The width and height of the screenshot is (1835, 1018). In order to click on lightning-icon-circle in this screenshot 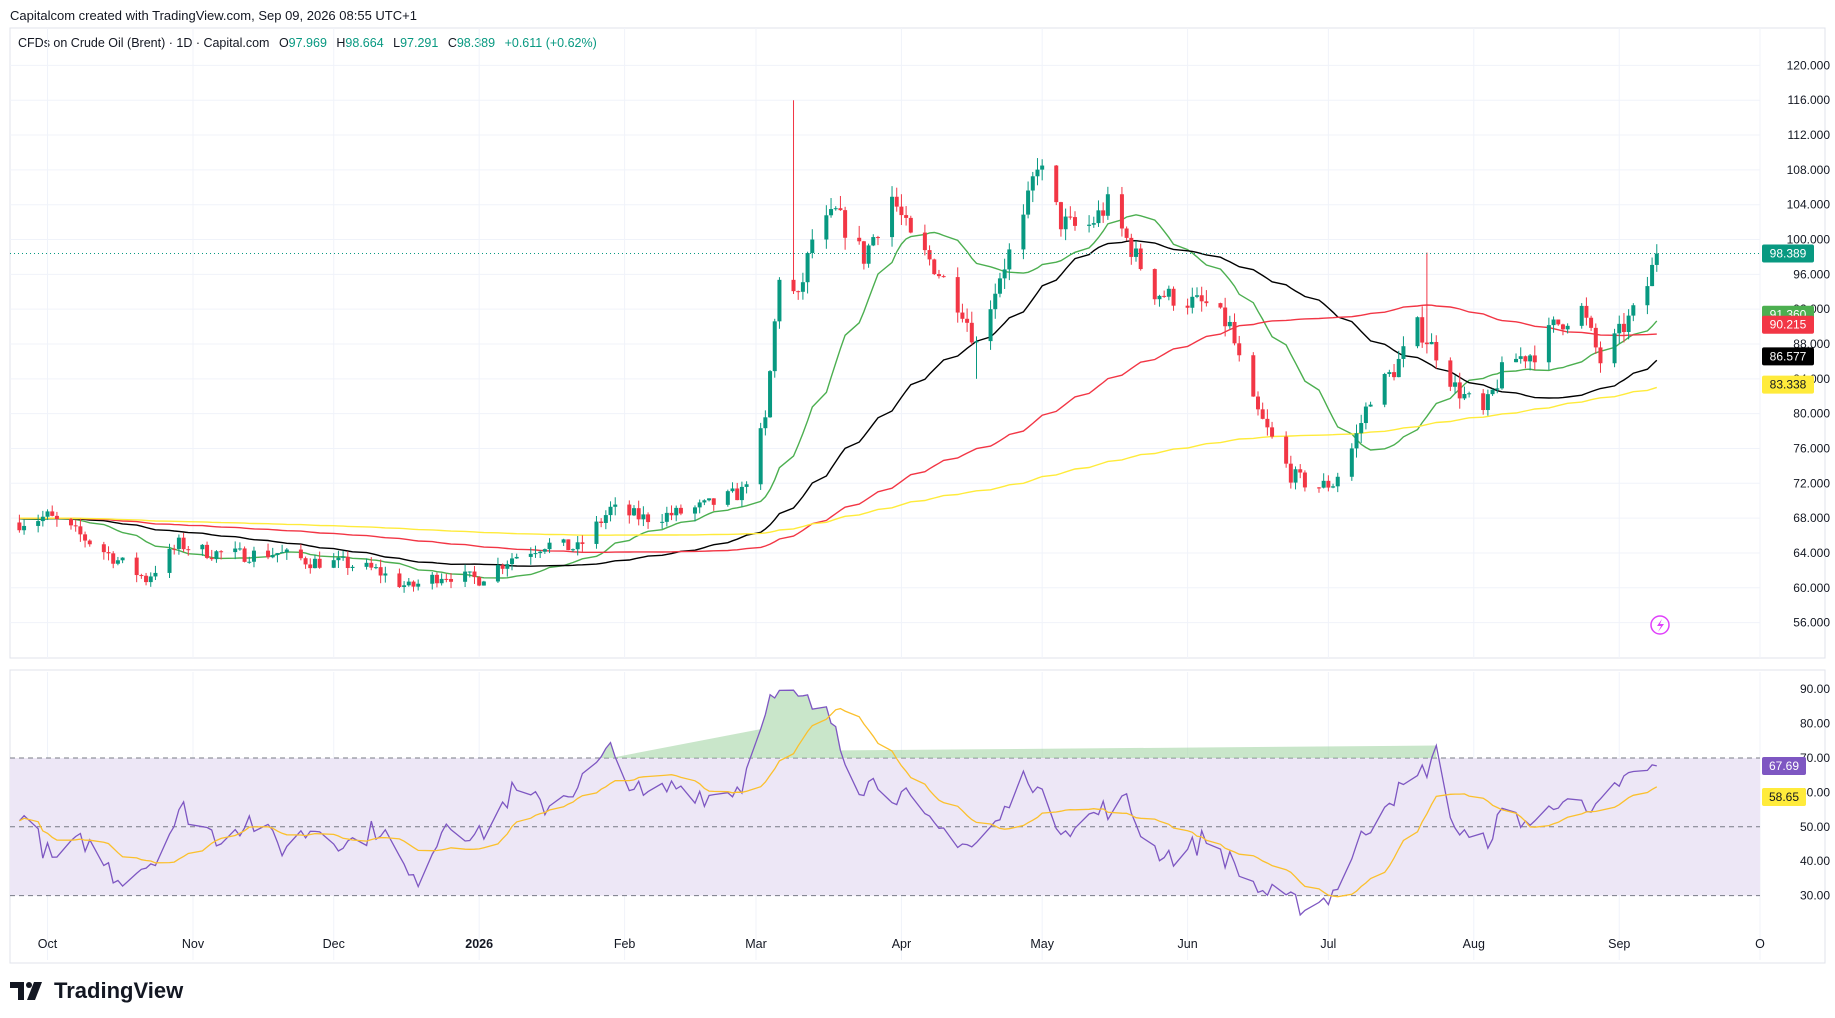, I will do `click(1660, 625)`.